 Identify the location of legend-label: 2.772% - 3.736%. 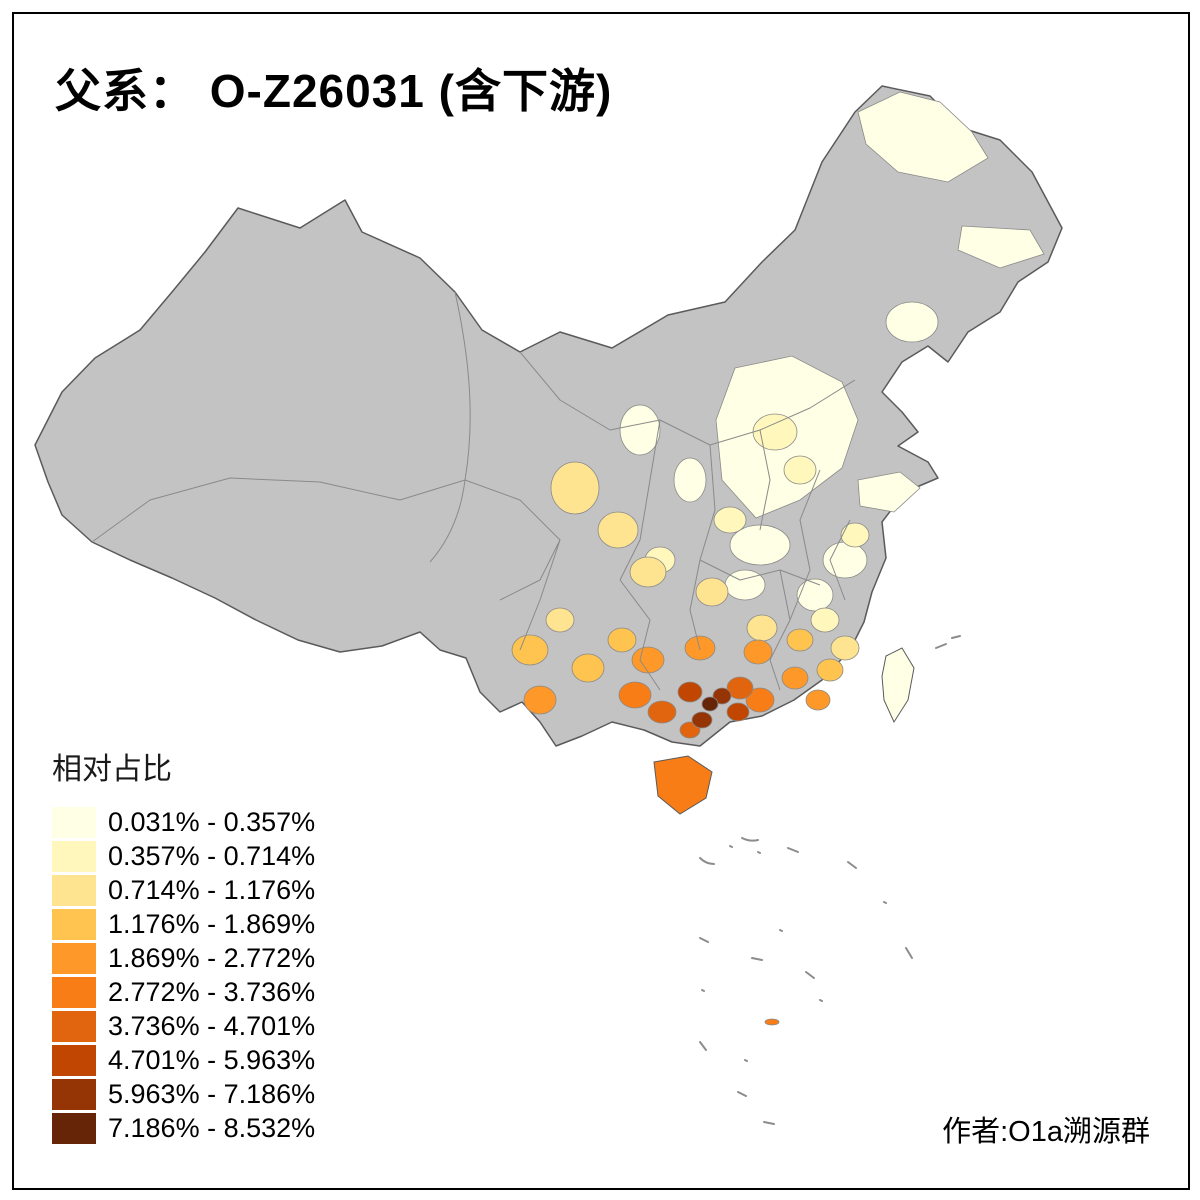
(212, 992).